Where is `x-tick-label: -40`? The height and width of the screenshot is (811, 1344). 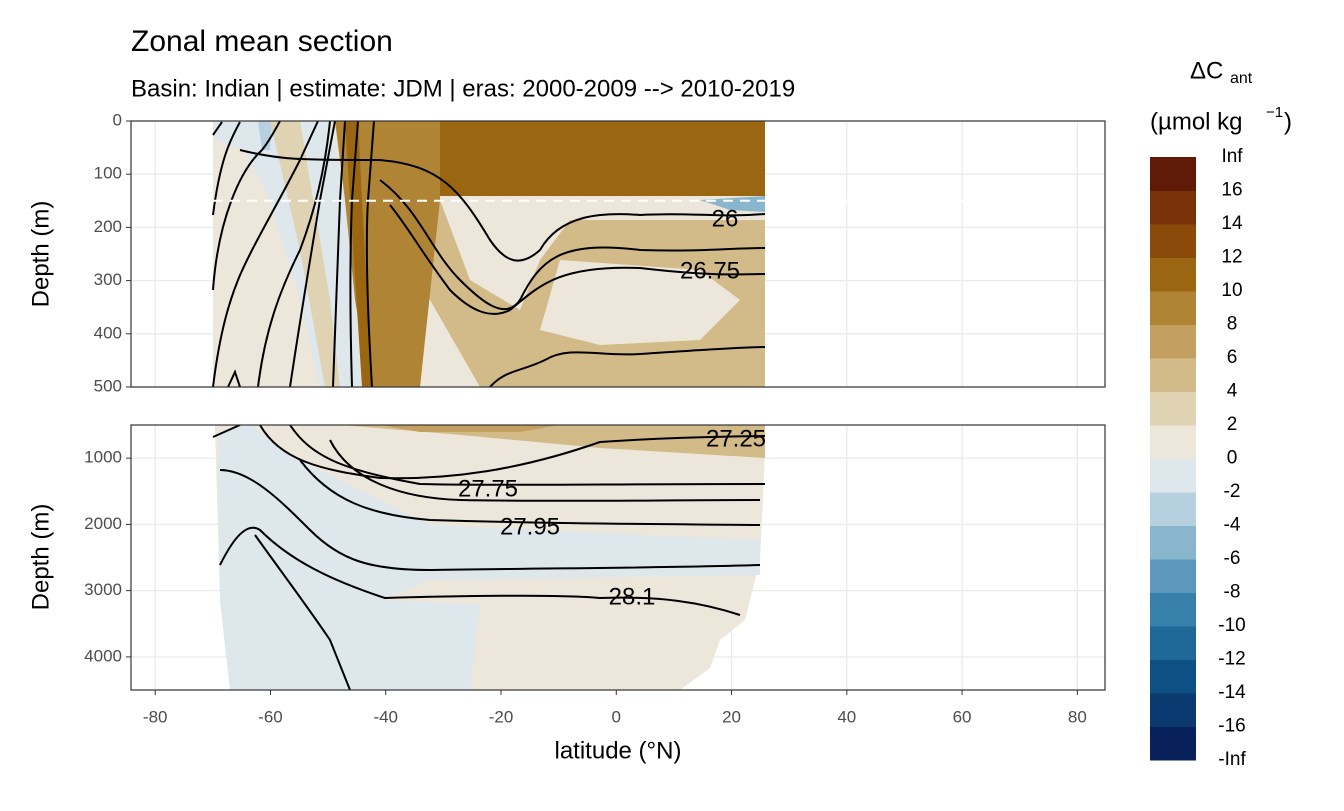 x-tick-label: -40 is located at coordinates (385, 716).